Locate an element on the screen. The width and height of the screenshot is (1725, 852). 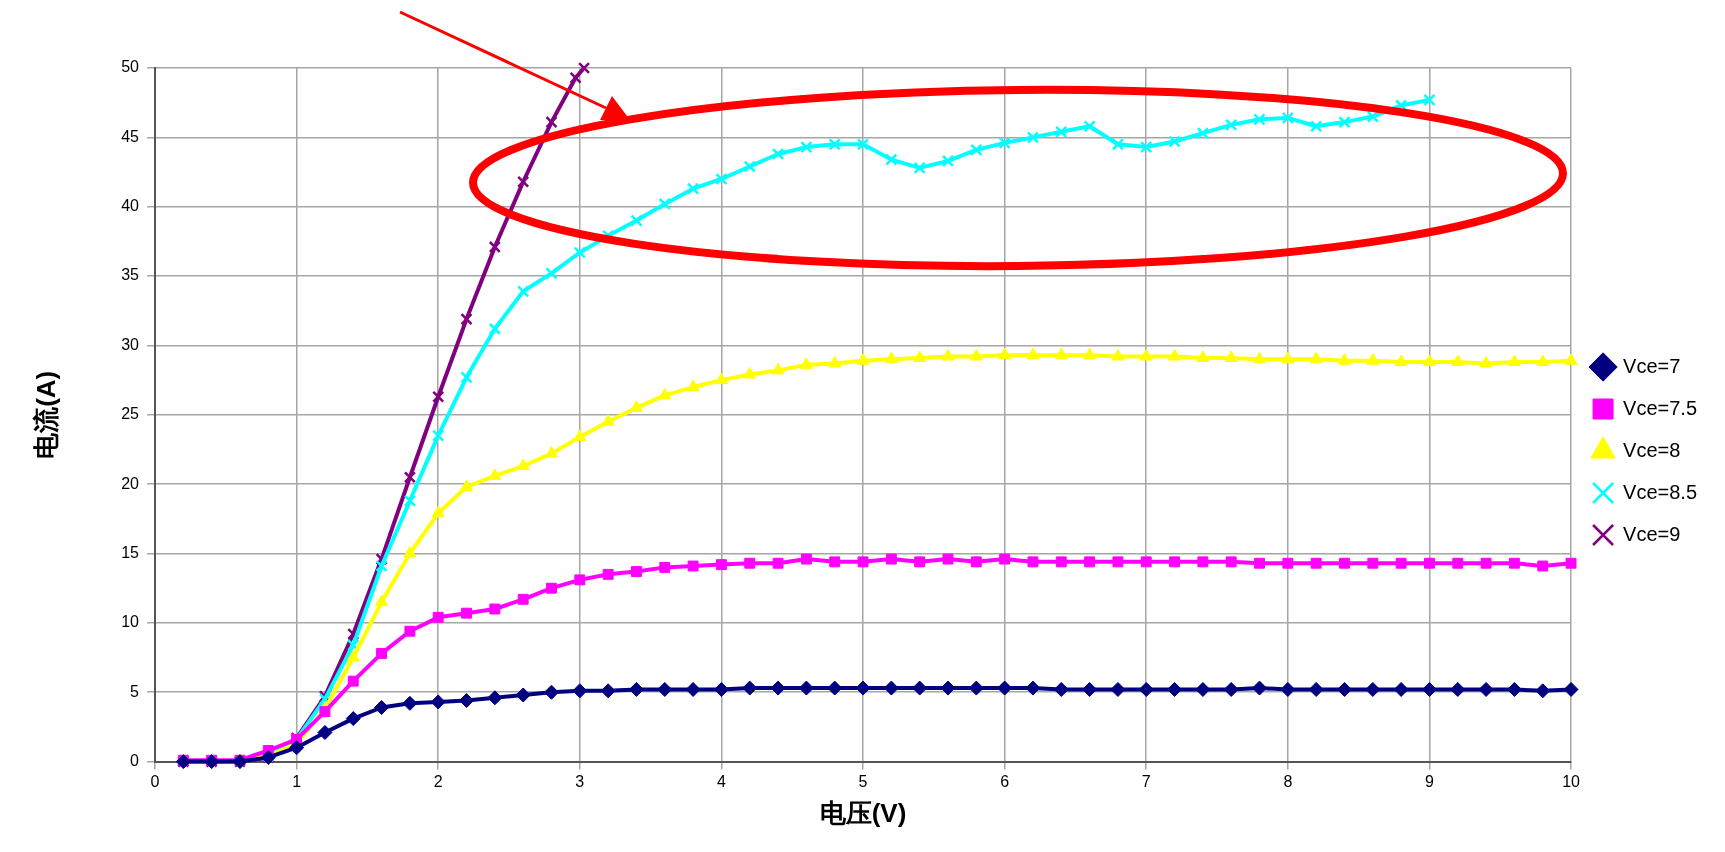
x-tick-label: 6 is located at coordinates (1005, 781).